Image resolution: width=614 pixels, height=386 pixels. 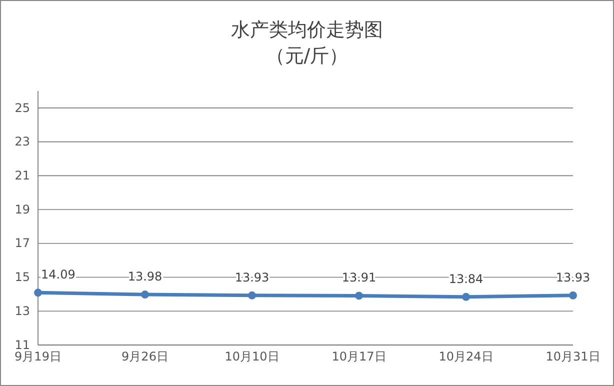 What do you see at coordinates (573, 357) in the screenshot?
I see `x-tick-label: 10月31日` at bounding box center [573, 357].